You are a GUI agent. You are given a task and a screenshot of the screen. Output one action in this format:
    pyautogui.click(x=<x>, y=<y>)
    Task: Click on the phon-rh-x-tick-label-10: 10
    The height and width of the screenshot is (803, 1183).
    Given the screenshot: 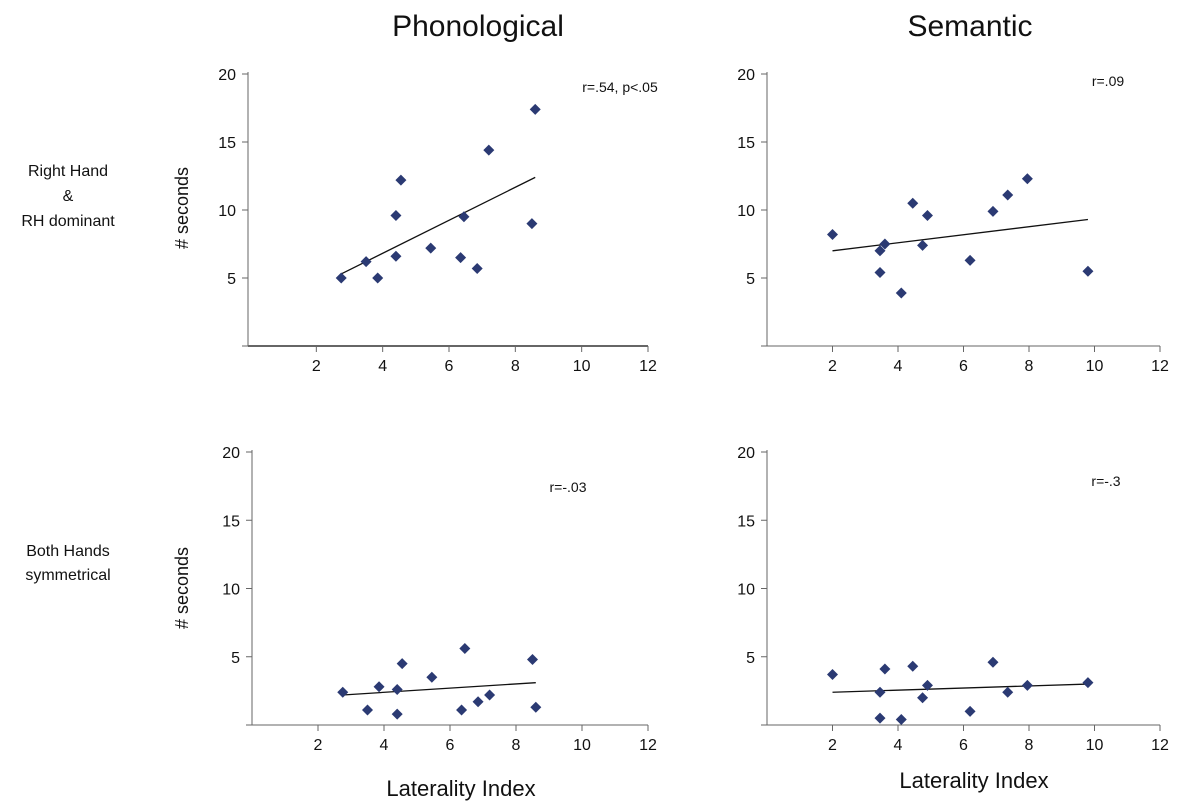 What is the action you would take?
    pyautogui.click(x=582, y=366)
    